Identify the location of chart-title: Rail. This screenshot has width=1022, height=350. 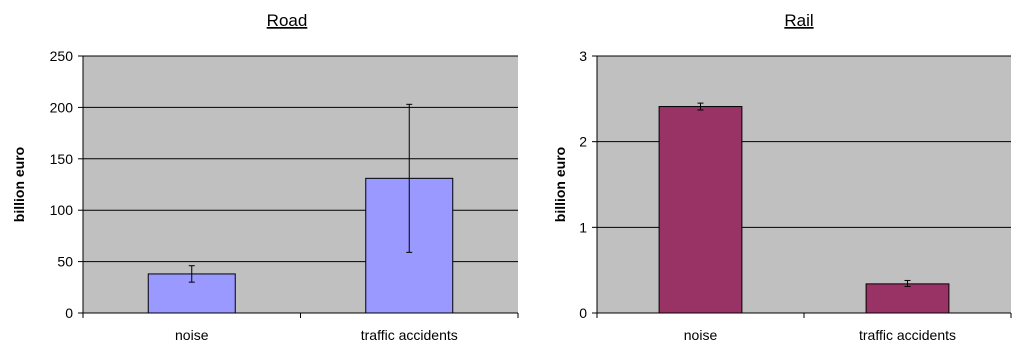
(798, 20).